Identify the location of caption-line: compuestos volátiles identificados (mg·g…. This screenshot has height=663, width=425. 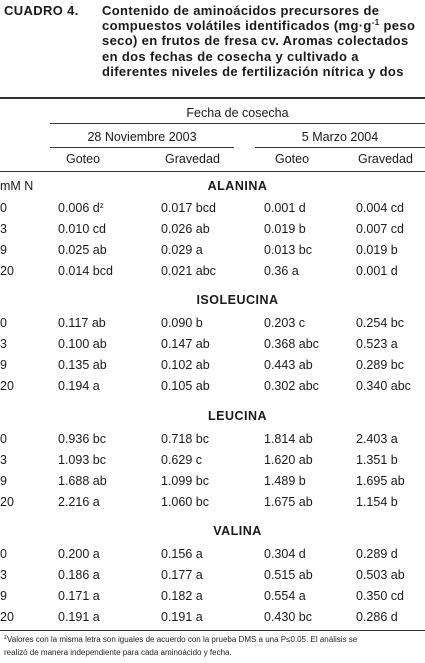
(259, 26).